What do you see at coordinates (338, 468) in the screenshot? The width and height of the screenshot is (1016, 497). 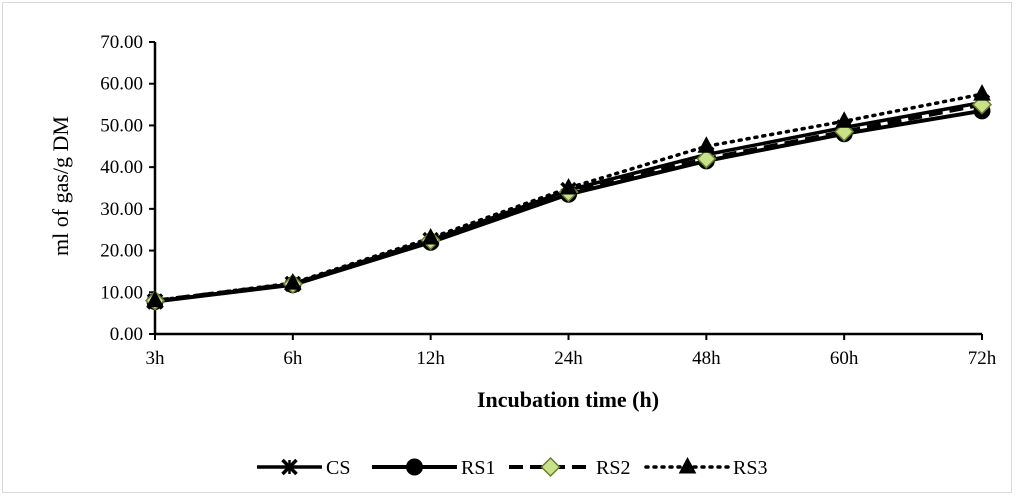 I see `legend-label: CS` at bounding box center [338, 468].